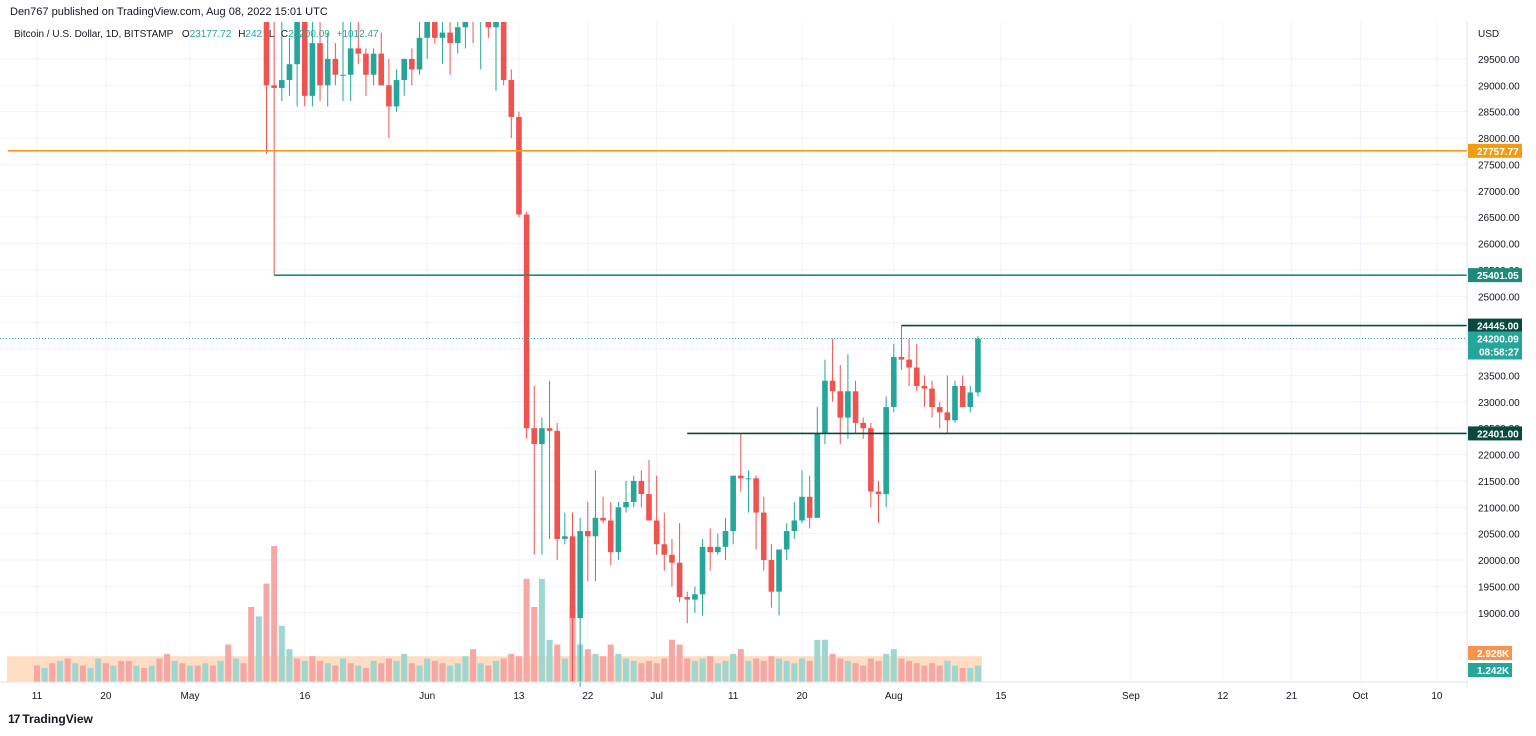  I want to click on last-price-label: 24200.09, so click(1498, 339).